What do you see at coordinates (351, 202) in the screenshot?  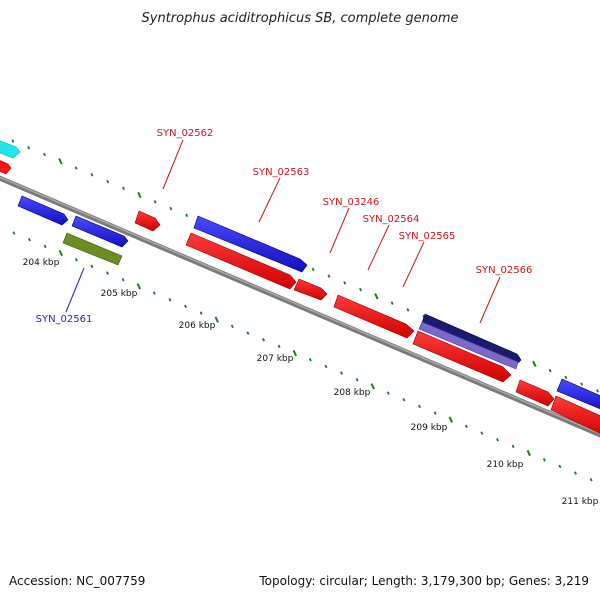 I see `label-syn-03246: SYN_03246` at bounding box center [351, 202].